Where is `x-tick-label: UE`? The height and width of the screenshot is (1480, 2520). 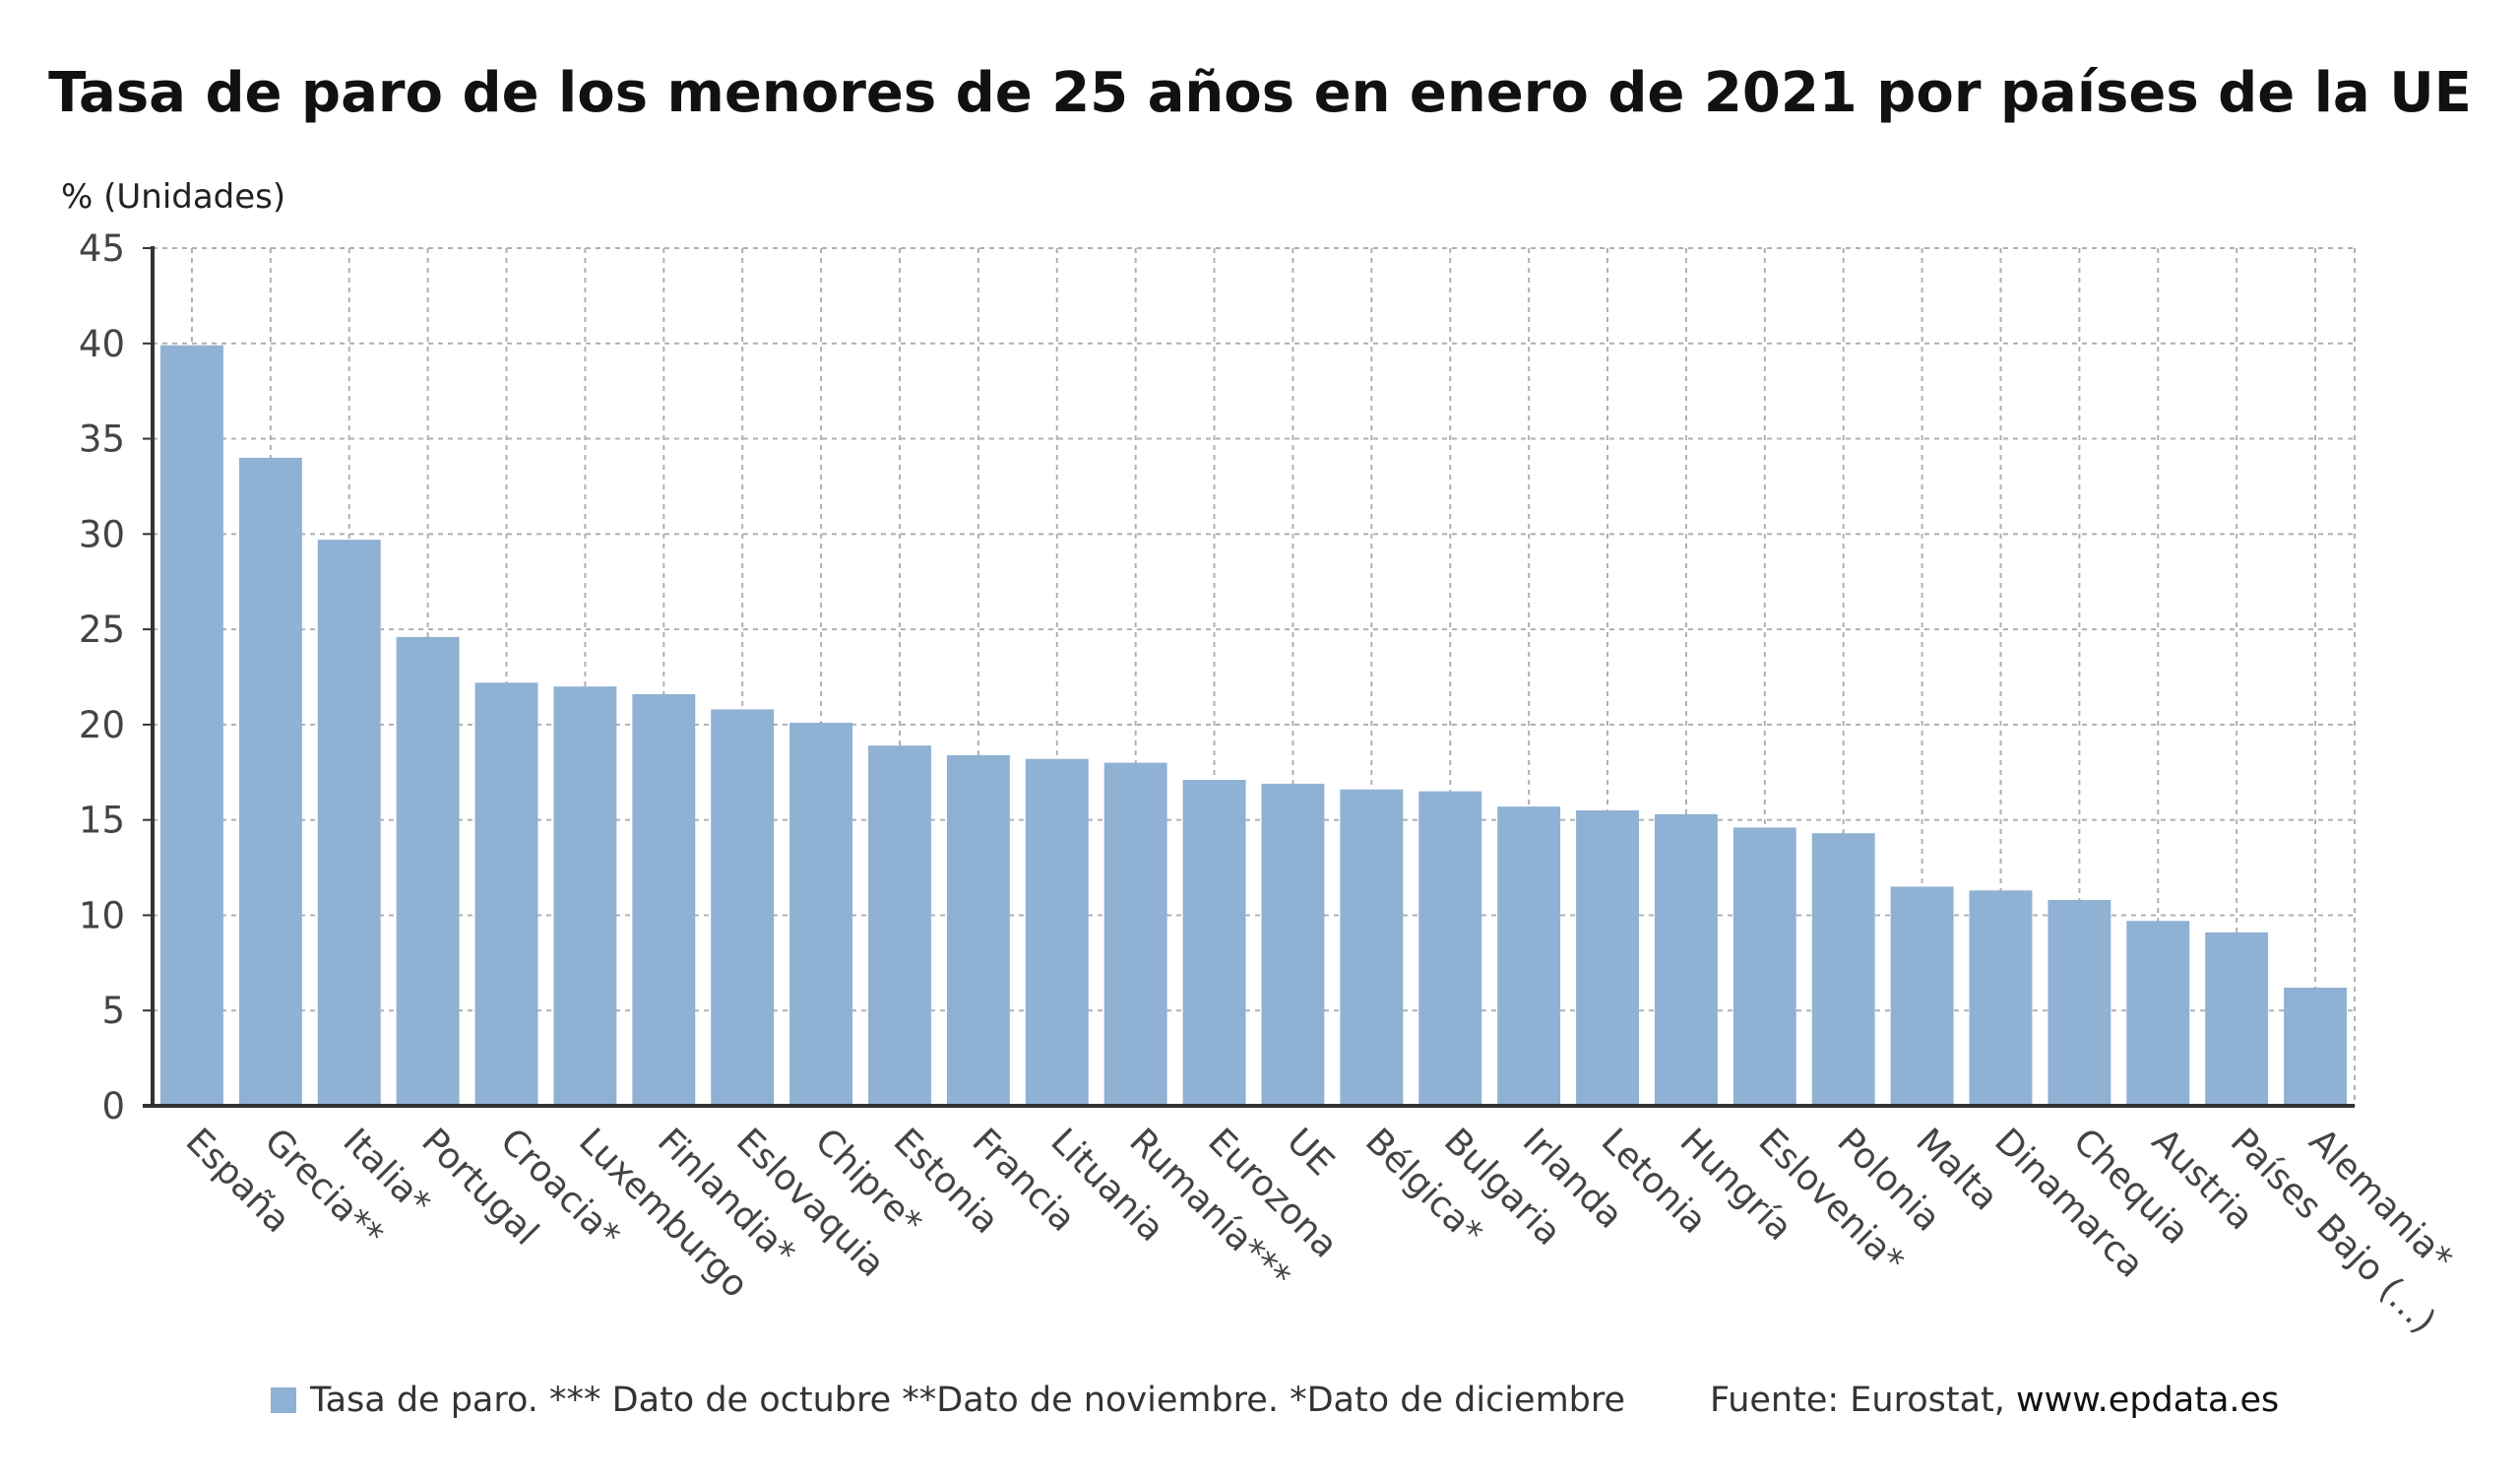
x-tick-label: UE is located at coordinates (1310, 1152).